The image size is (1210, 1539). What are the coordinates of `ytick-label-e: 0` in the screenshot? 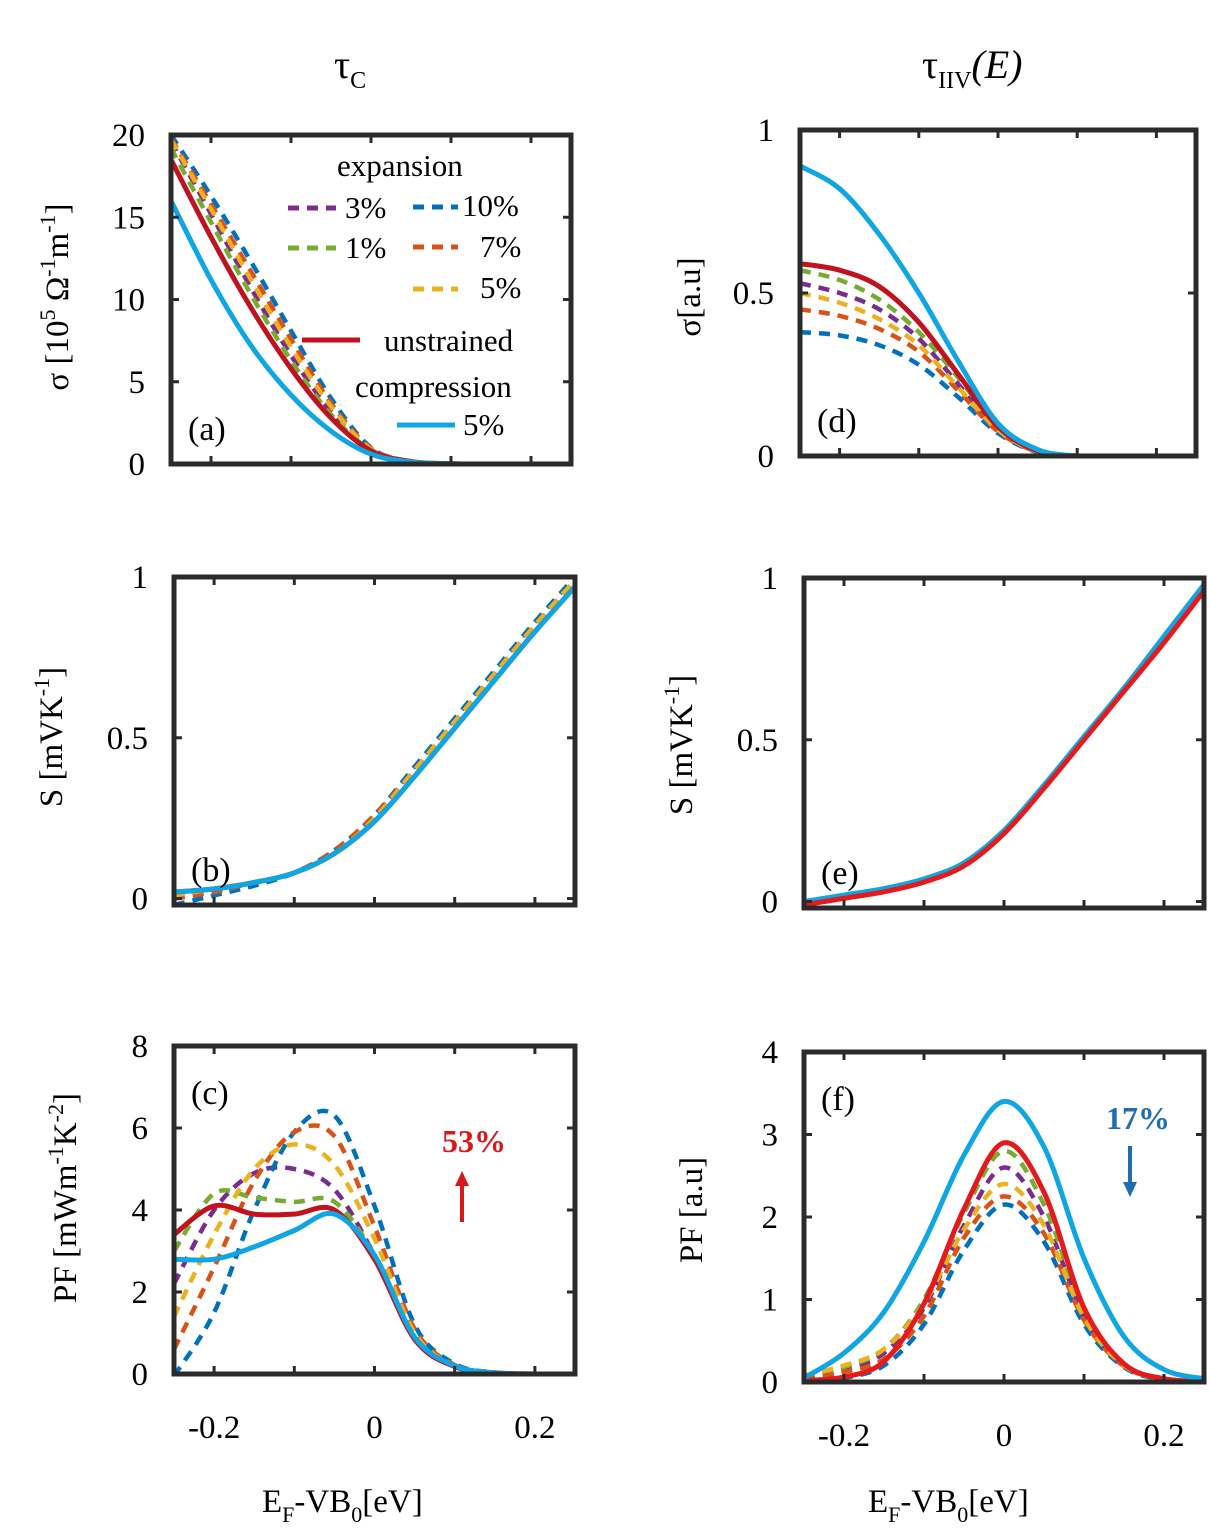 It's located at (770, 903).